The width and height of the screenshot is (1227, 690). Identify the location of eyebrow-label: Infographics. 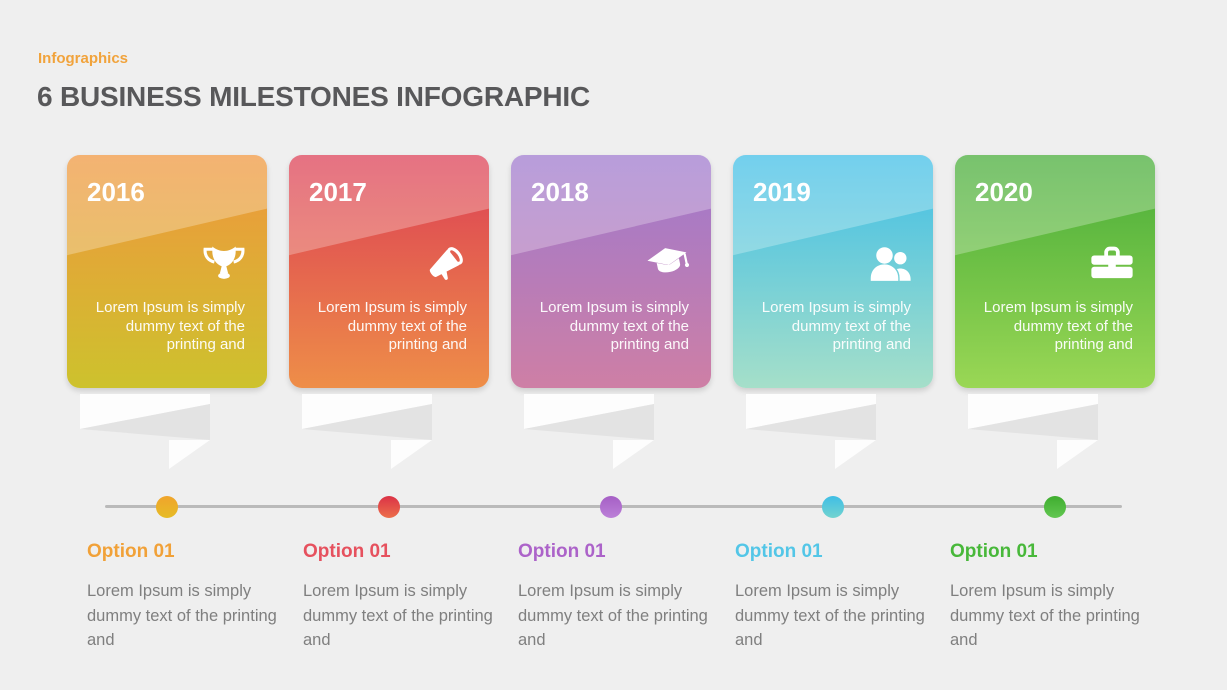
(83, 58).